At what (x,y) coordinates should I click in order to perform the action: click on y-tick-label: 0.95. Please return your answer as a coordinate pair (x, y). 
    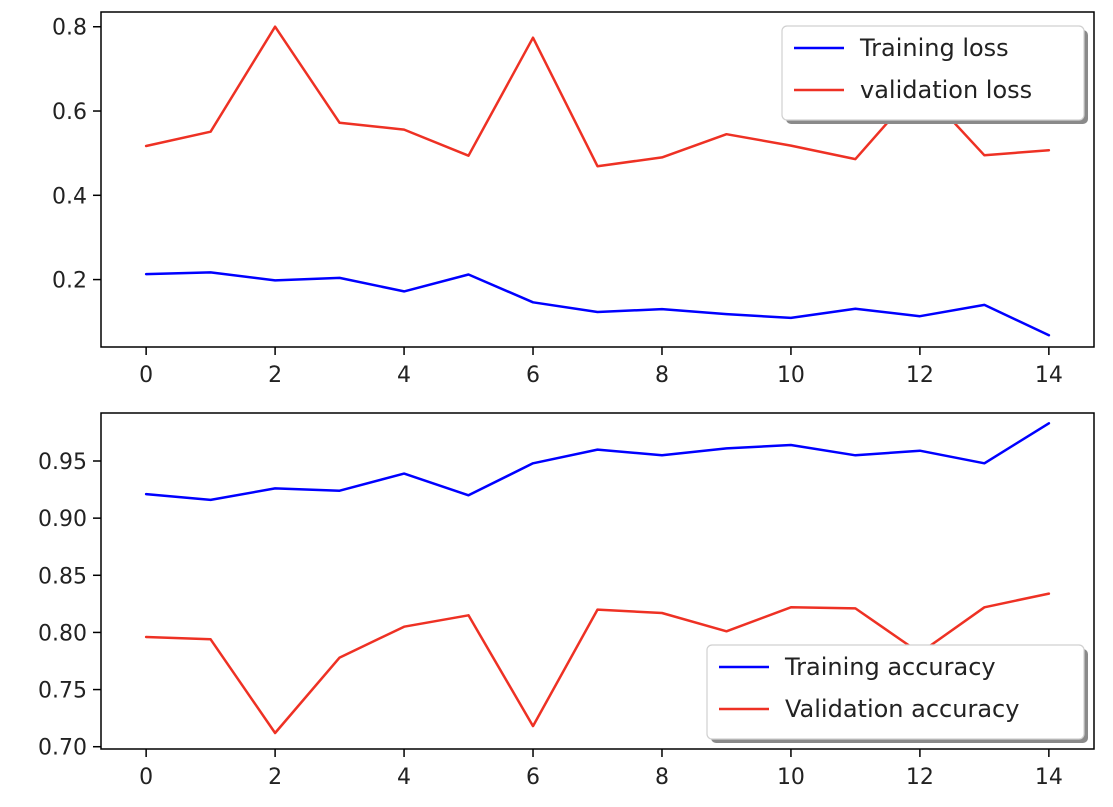
    Looking at the image, I should click on (62, 462).